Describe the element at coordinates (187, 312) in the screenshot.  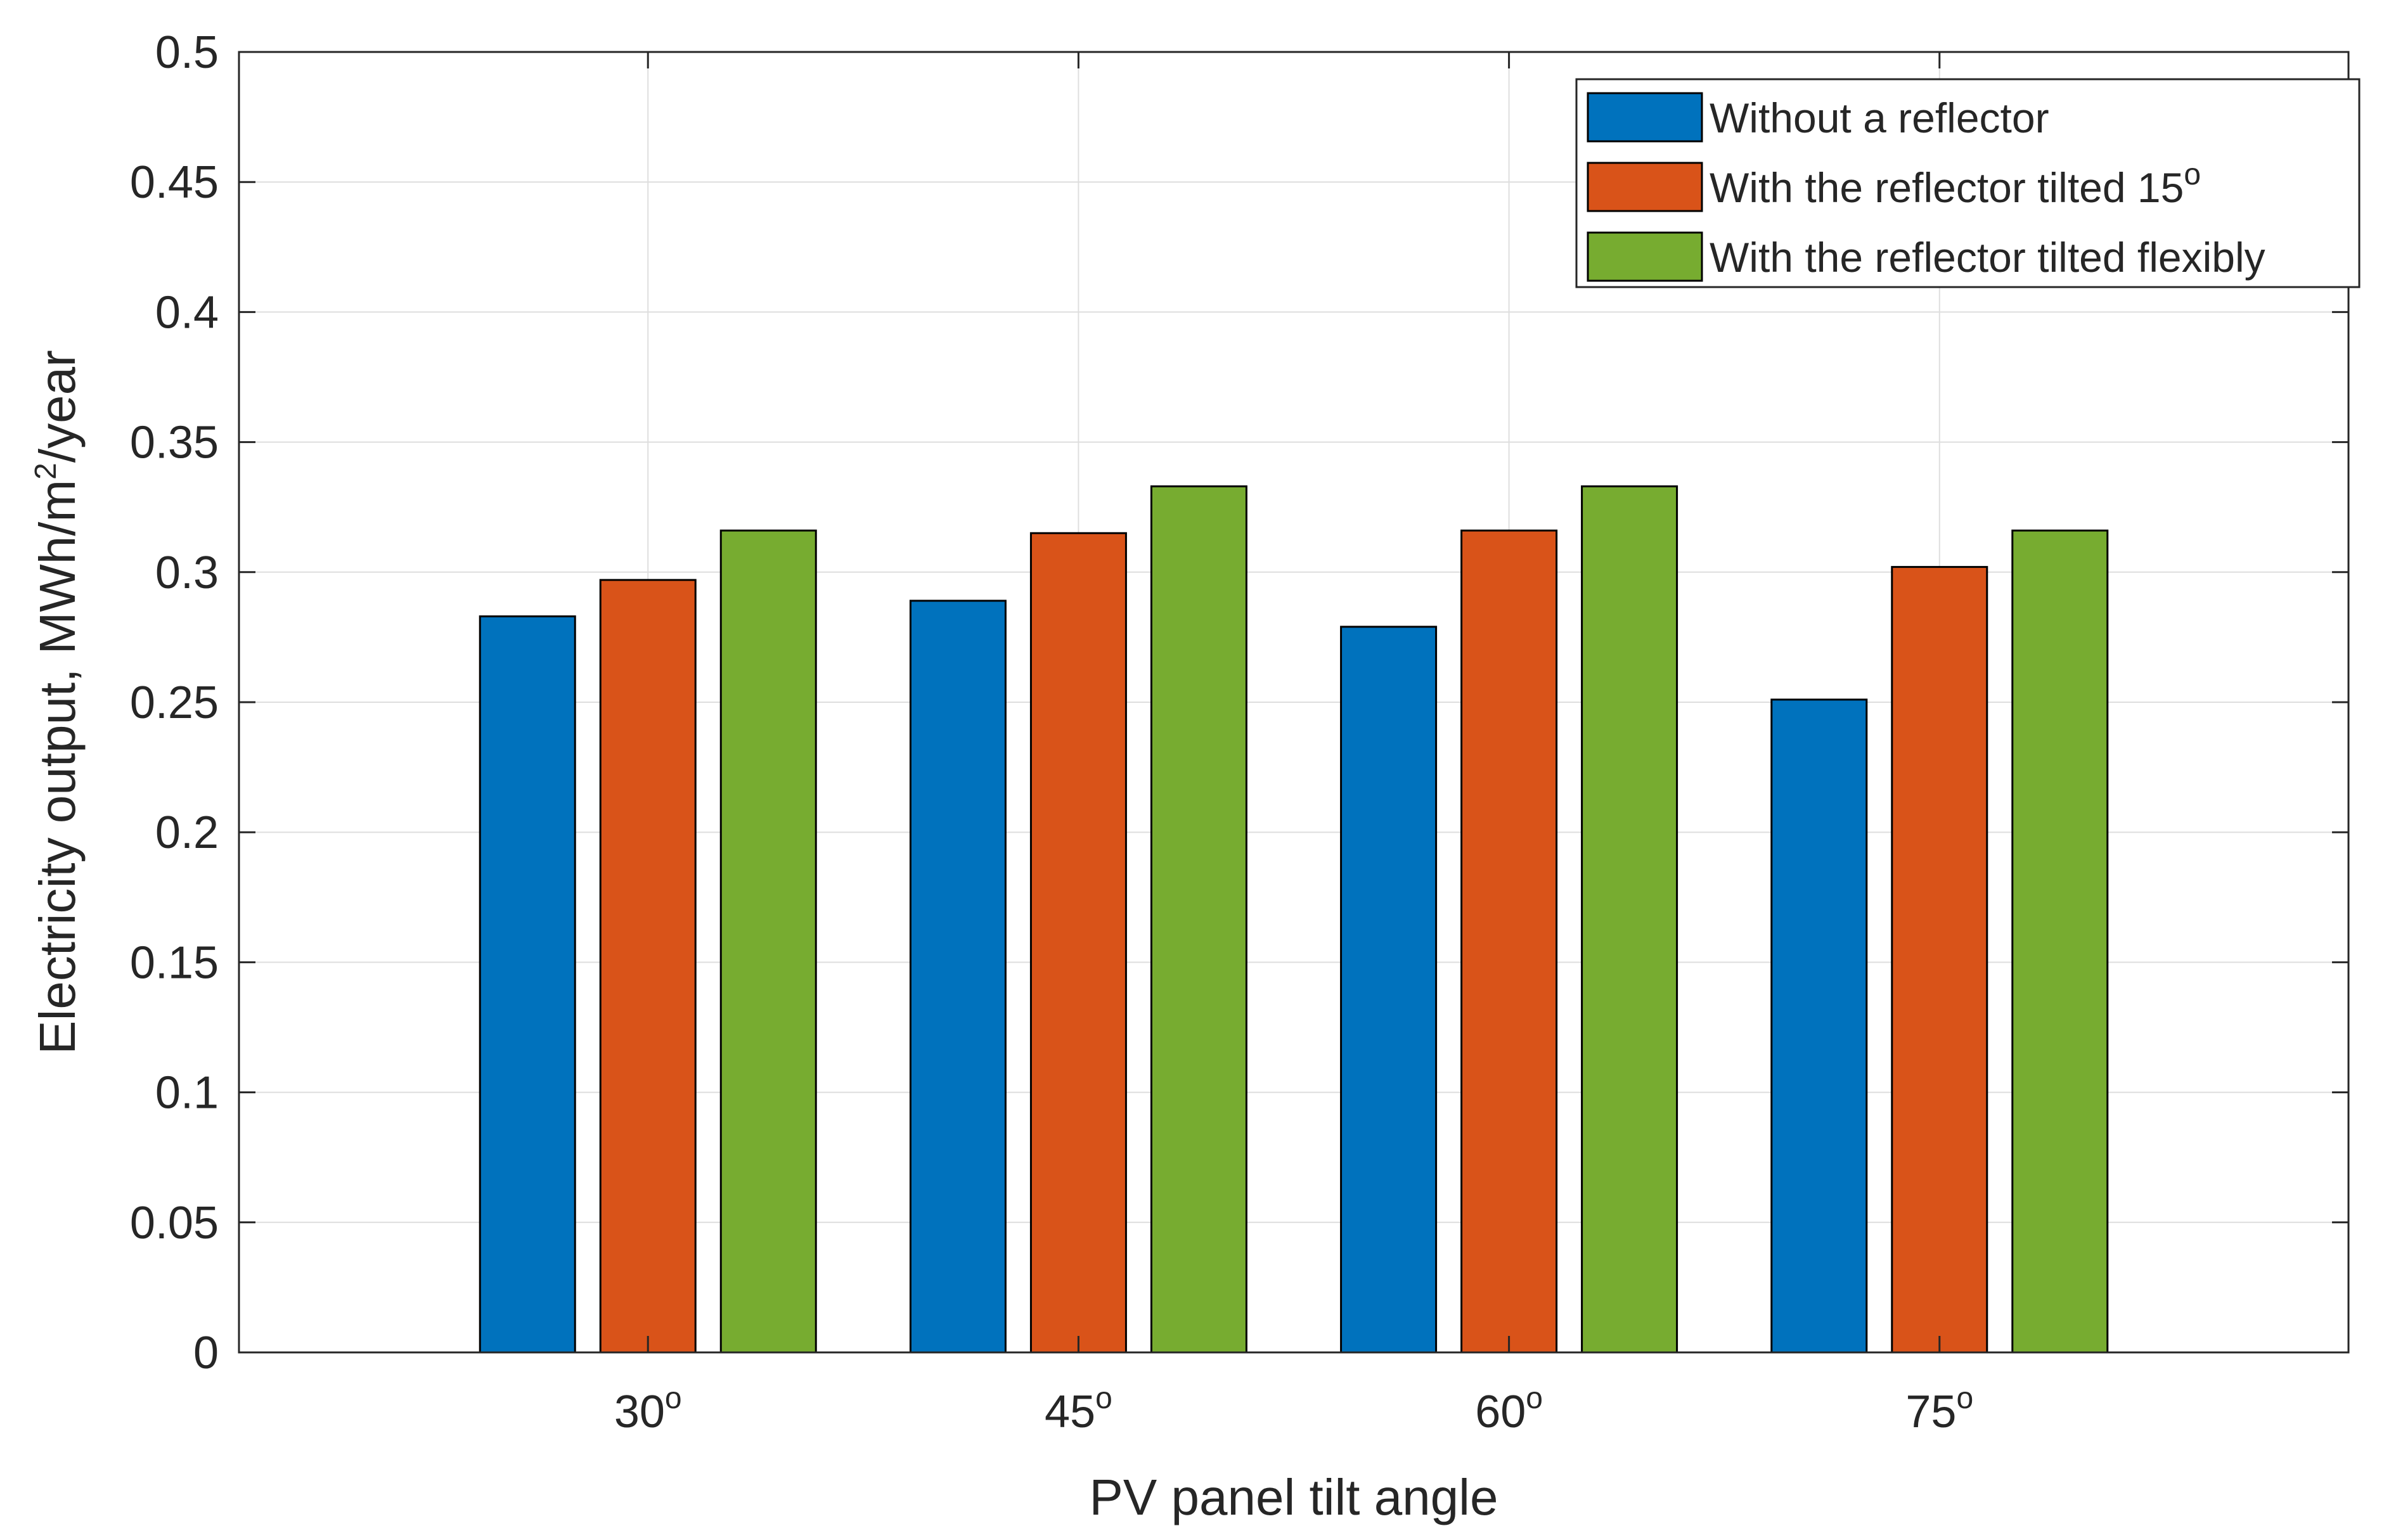
I see `y-tick-label: 0.4` at that location.